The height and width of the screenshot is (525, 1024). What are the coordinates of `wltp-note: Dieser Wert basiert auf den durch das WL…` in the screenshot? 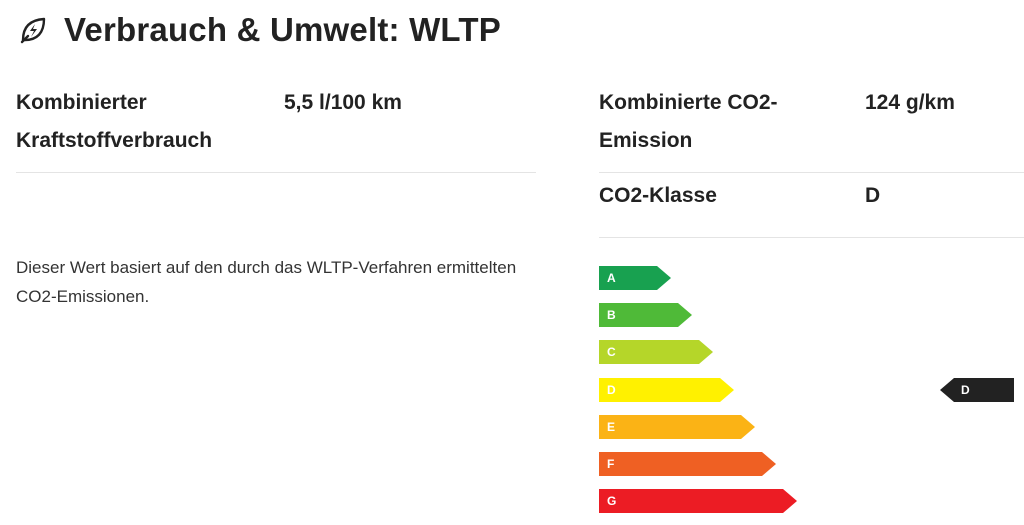 It's located at (266, 282).